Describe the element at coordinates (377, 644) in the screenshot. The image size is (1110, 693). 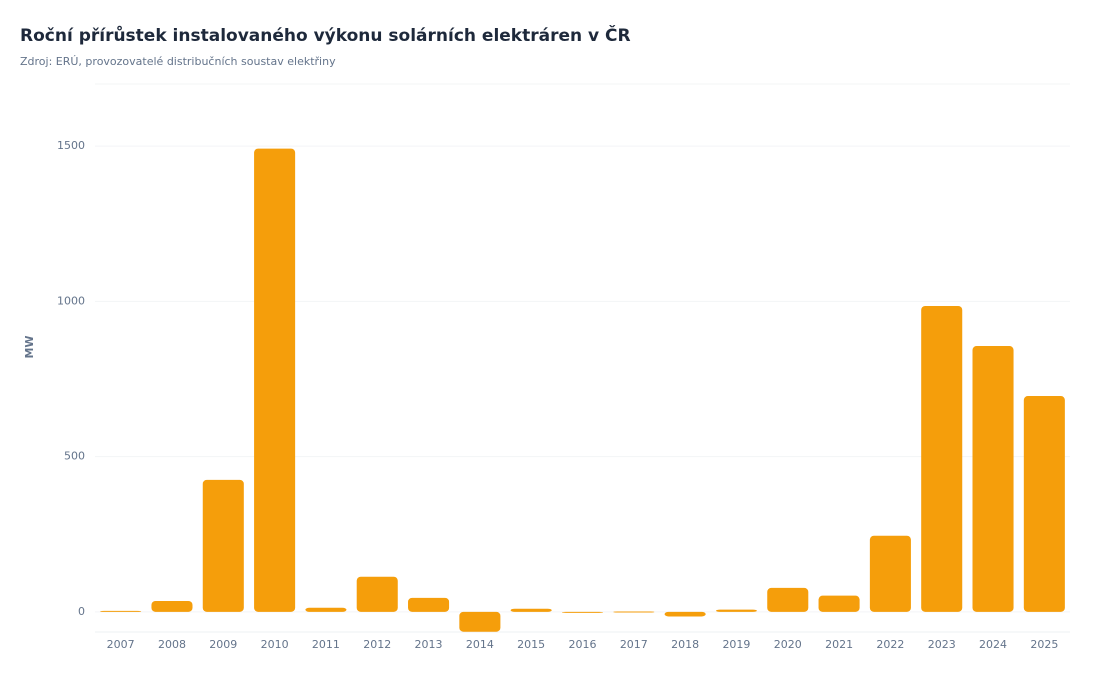
I see `x-tick-label: 2012` at that location.